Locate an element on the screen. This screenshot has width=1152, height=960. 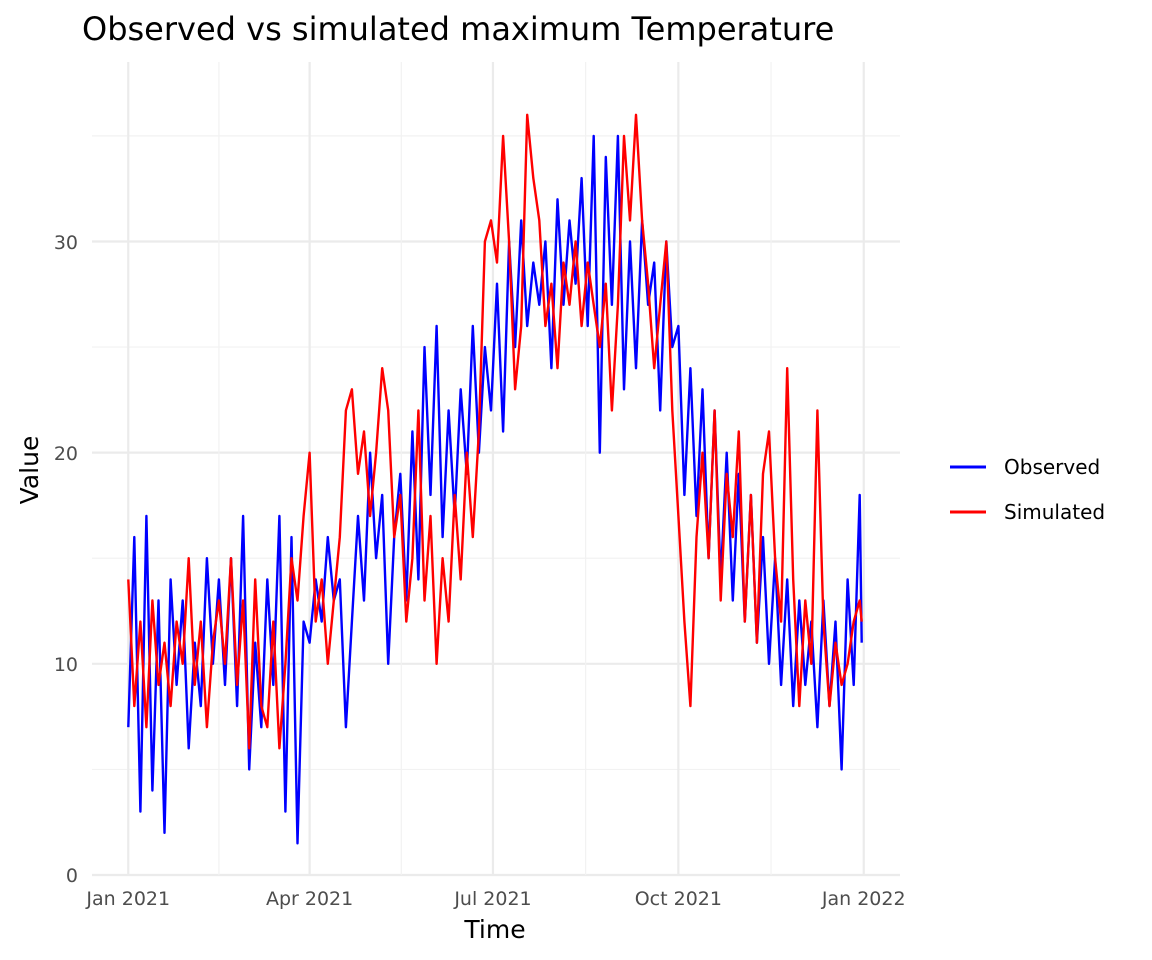
legend-label-observed: Observed is located at coordinates (1052, 467).